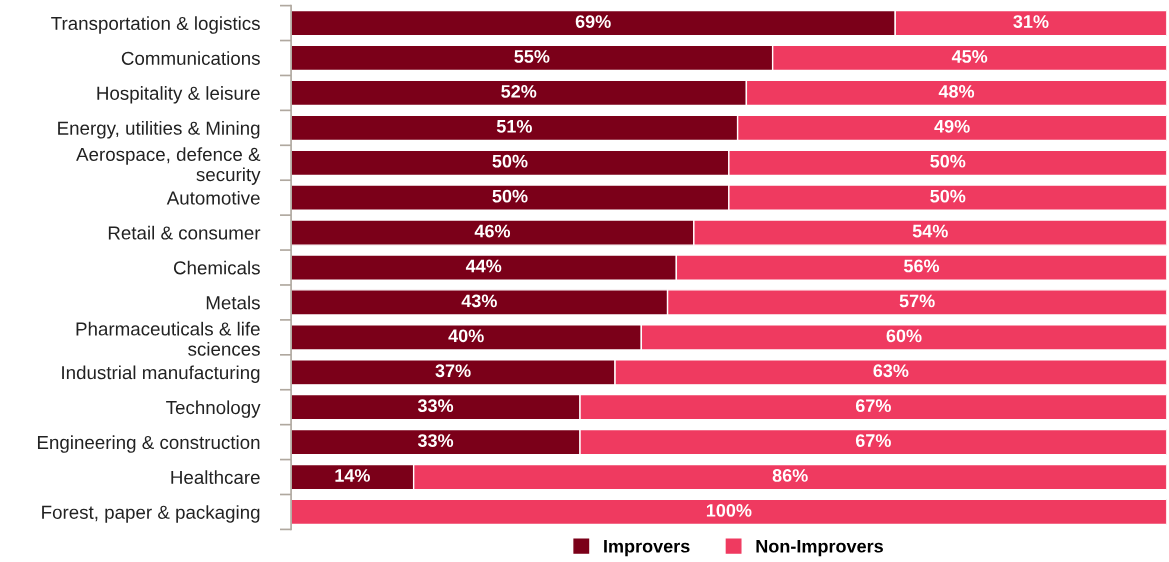  Describe the element at coordinates (891, 371) in the screenshot. I see `data-label: 63%` at that location.